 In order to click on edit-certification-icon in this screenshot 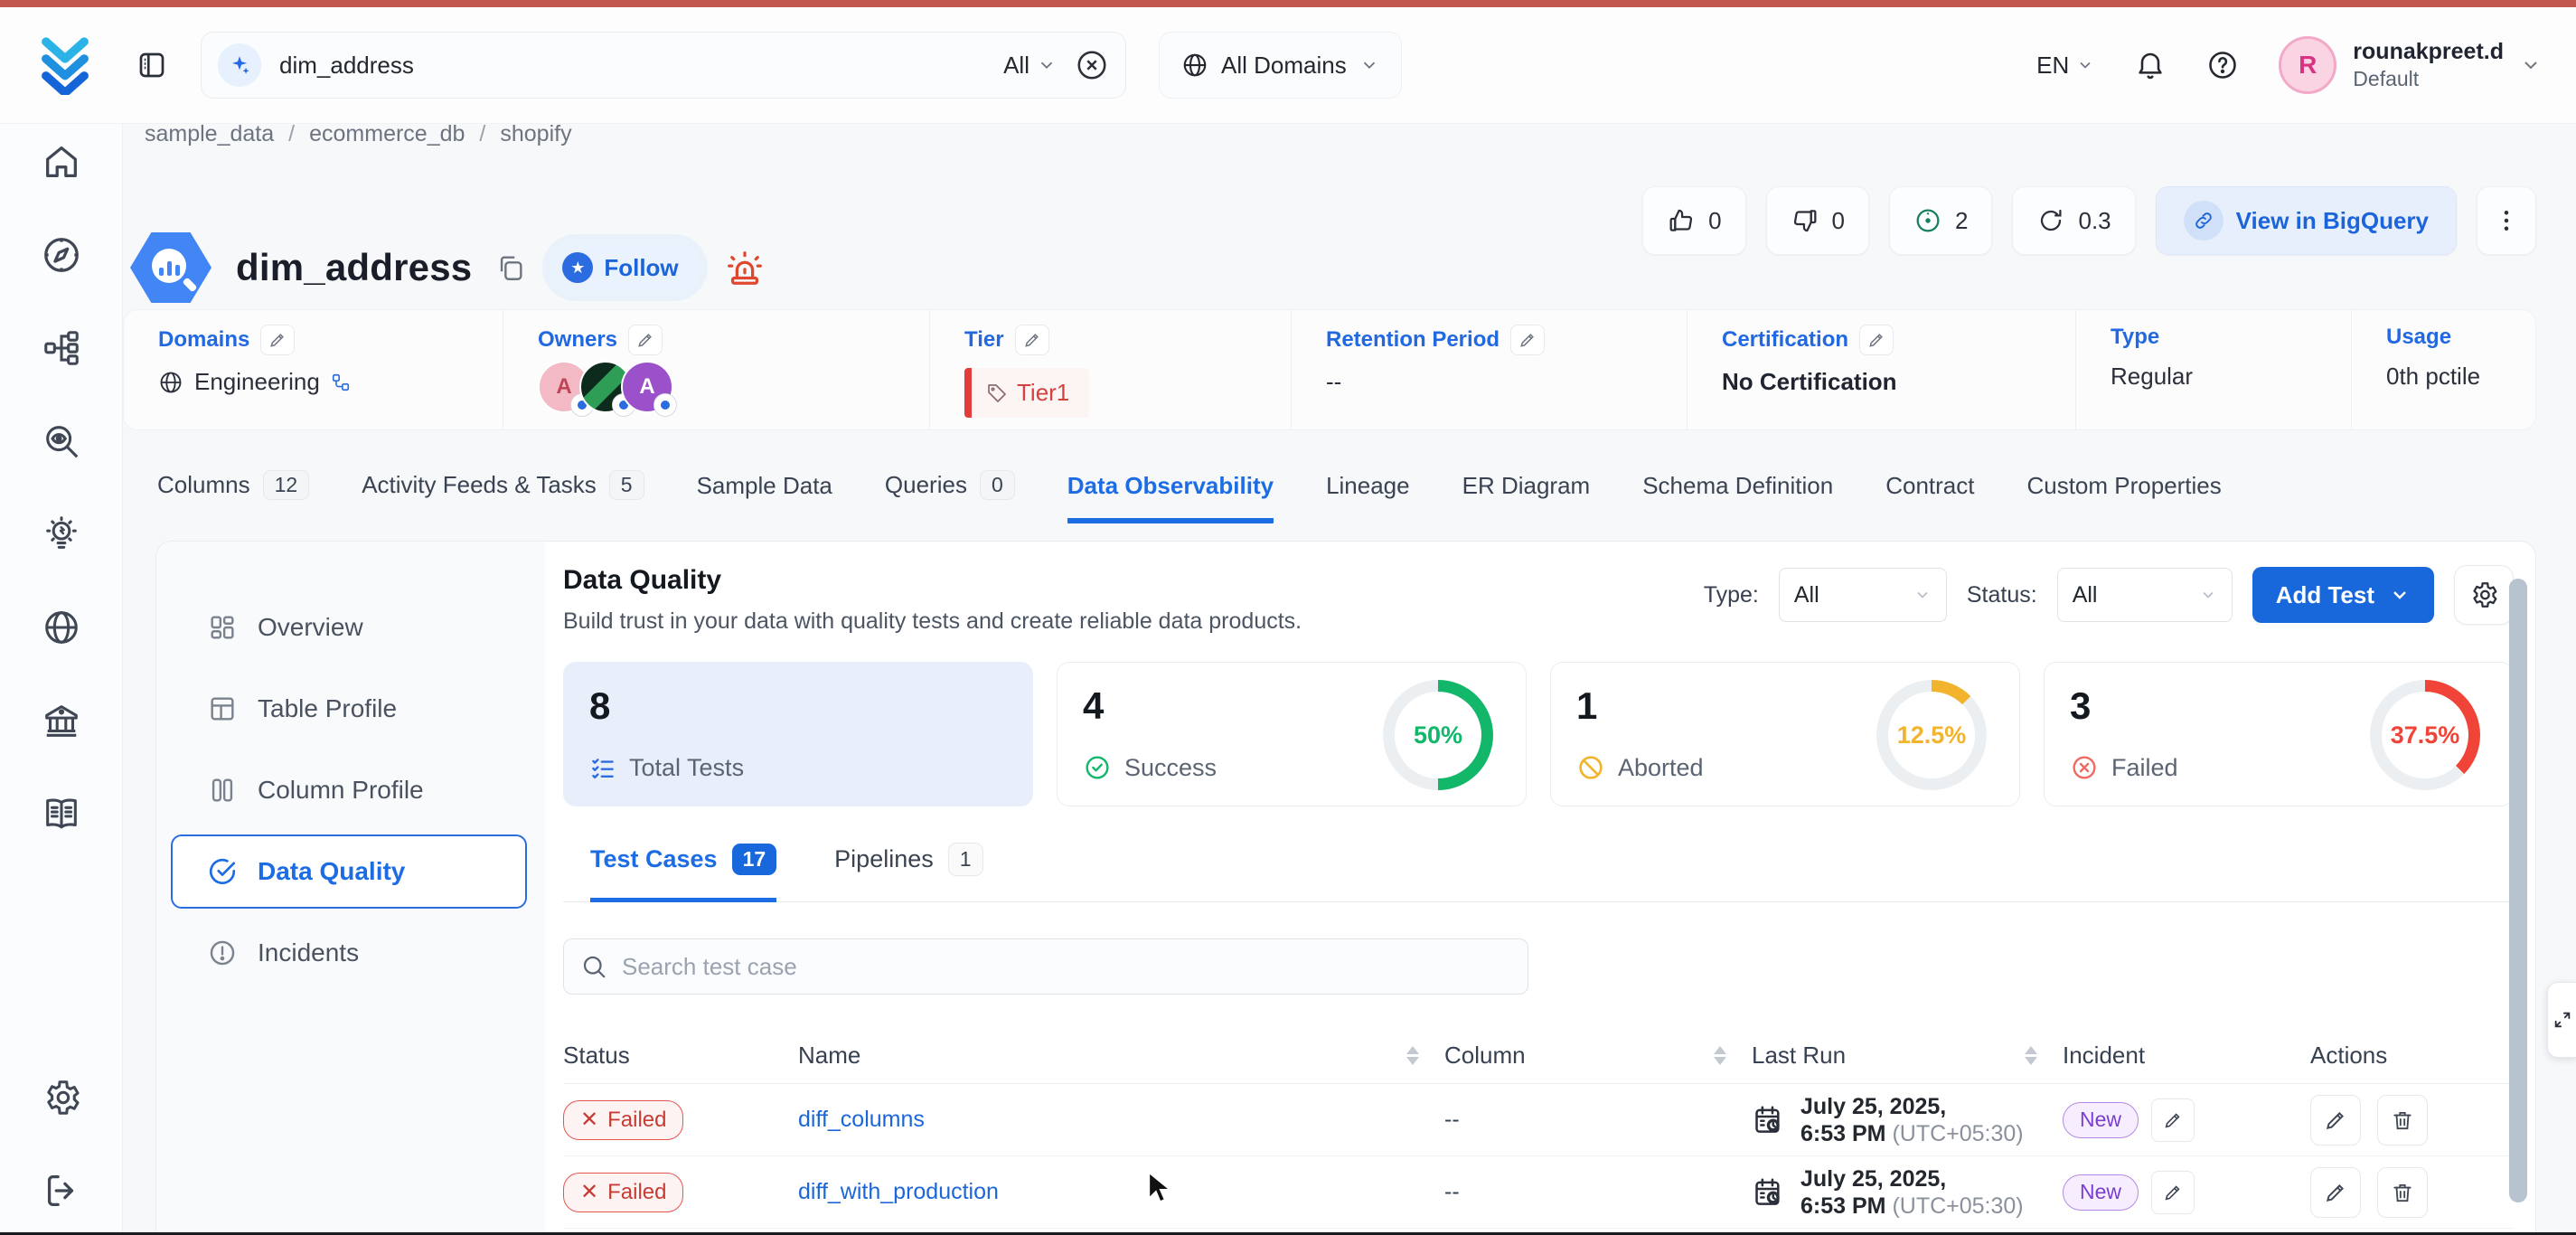, I will do `click(1877, 340)`.